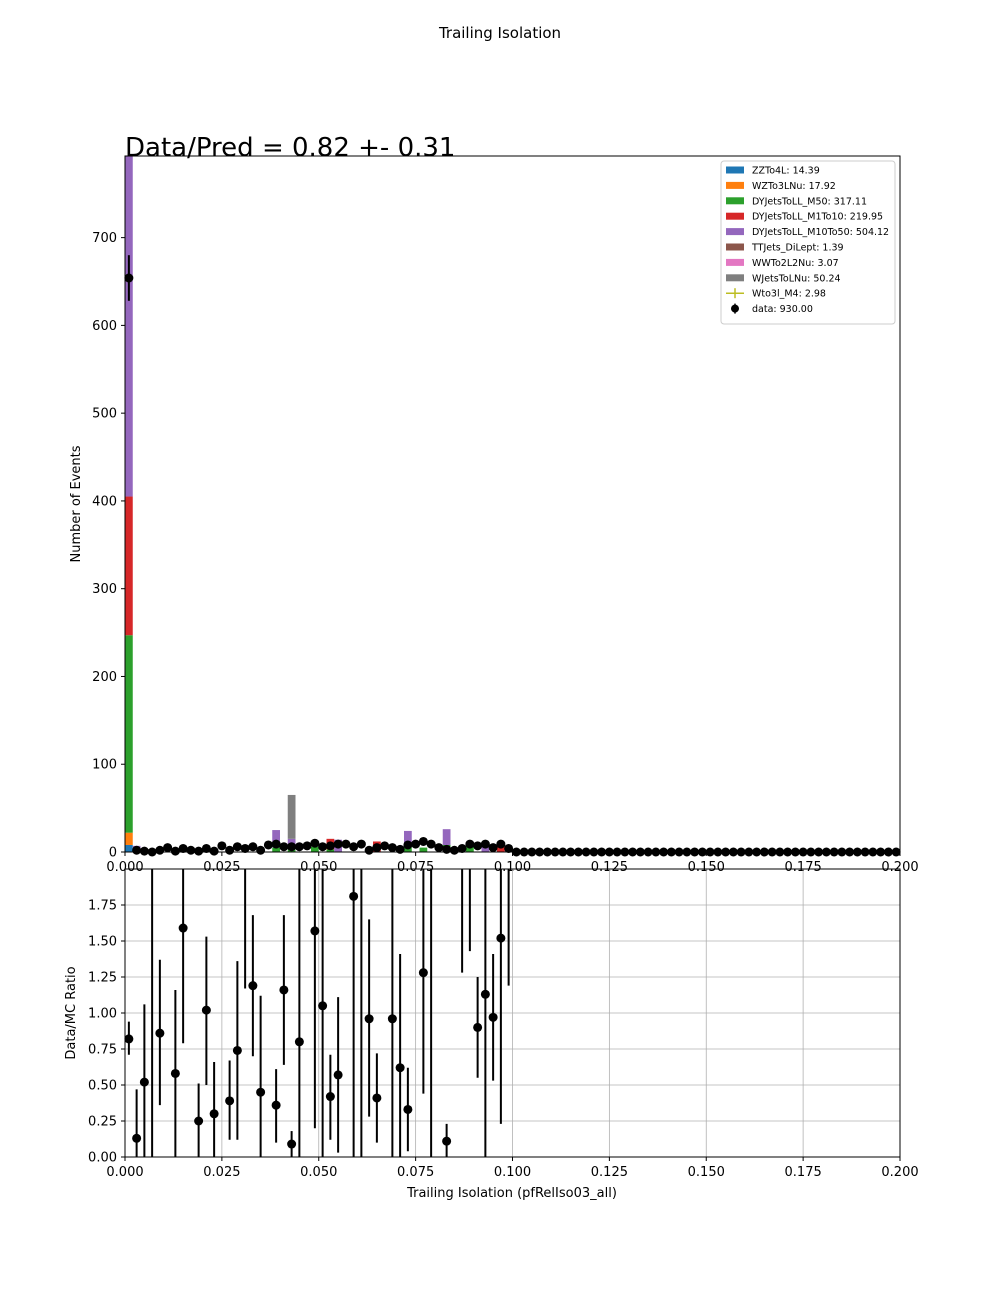  I want to click on histogram-y-ticks: 0 100 200 300 400 500 600 700, so click(108, 546).